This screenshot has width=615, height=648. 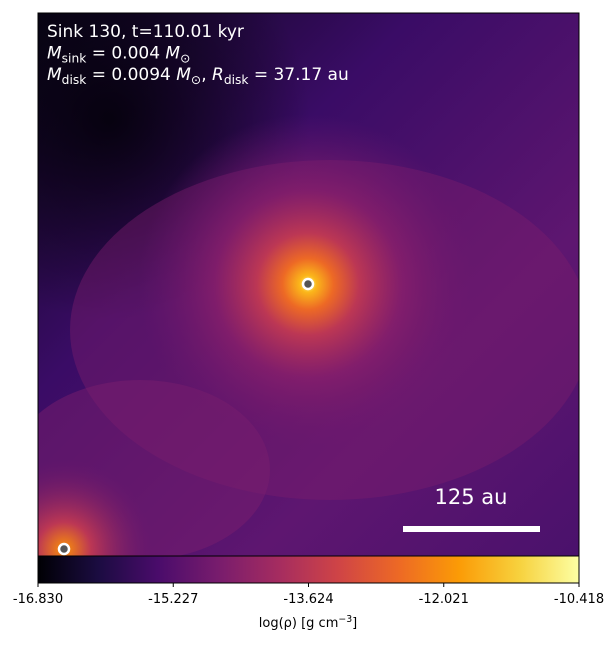 I want to click on info-line: Mdisk = 0.0094 M⊙, Rdisk = 37.17 au, so click(x=198, y=76).